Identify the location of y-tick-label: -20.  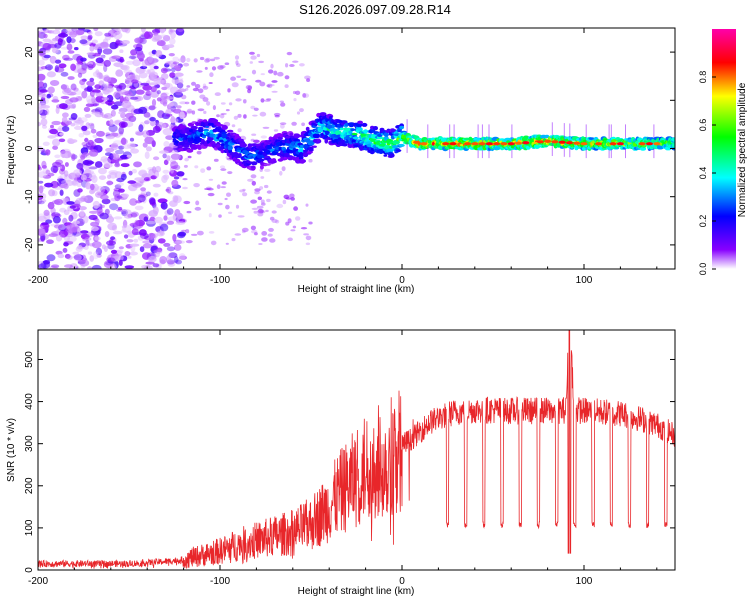
(29, 244).